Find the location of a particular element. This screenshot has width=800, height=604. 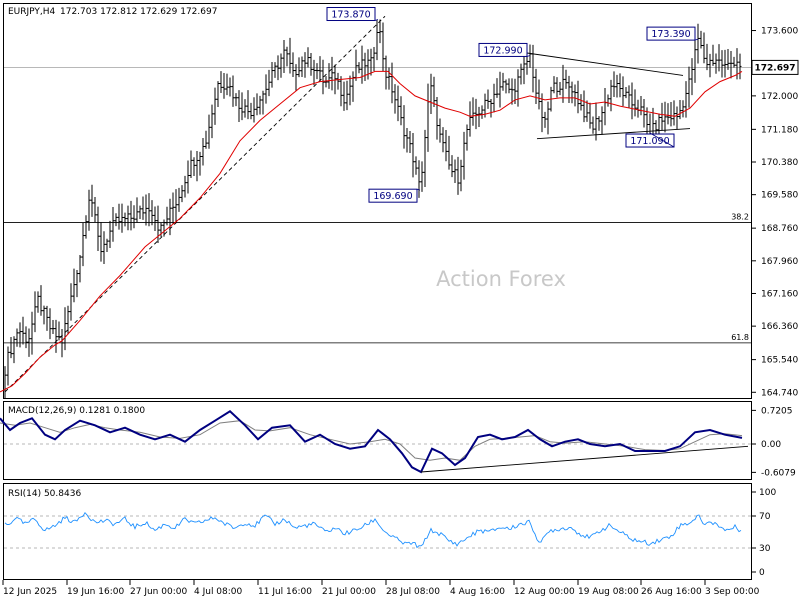

time-tick-label: 3 Sep 00:00 is located at coordinates (732, 592).